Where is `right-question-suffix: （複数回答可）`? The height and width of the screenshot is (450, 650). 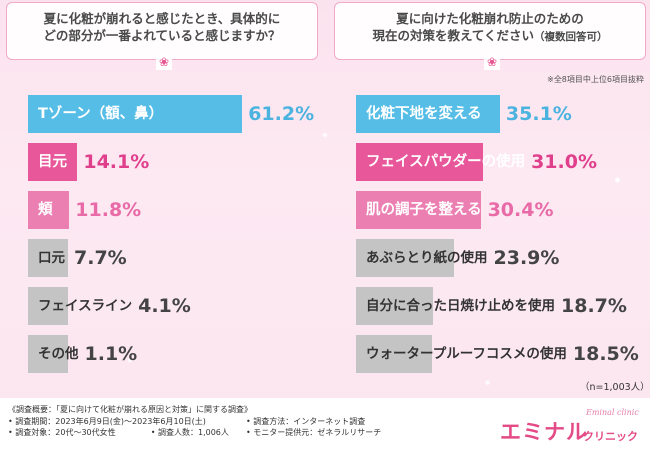 right-question-suffix: （複数回答可） is located at coordinates (571, 37).